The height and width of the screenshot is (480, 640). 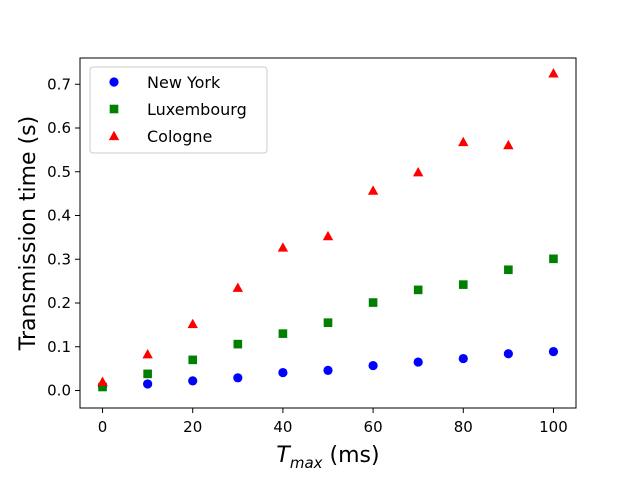 What do you see at coordinates (59, 128) in the screenshot?
I see `y-tick-label: 0.6` at bounding box center [59, 128].